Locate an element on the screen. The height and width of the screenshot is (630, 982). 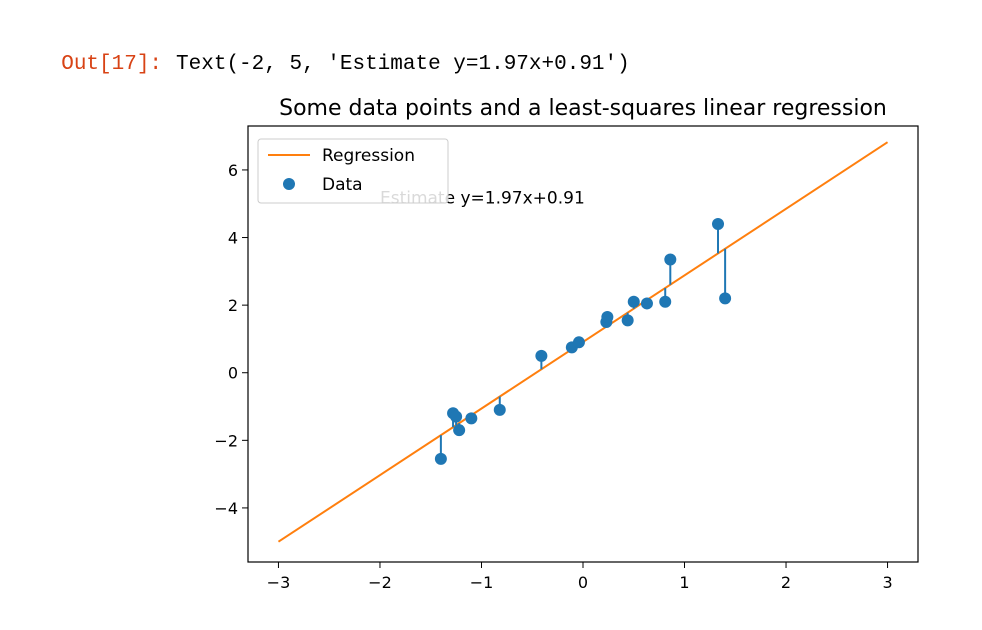
x-tick-label: −1 is located at coordinates (482, 582).